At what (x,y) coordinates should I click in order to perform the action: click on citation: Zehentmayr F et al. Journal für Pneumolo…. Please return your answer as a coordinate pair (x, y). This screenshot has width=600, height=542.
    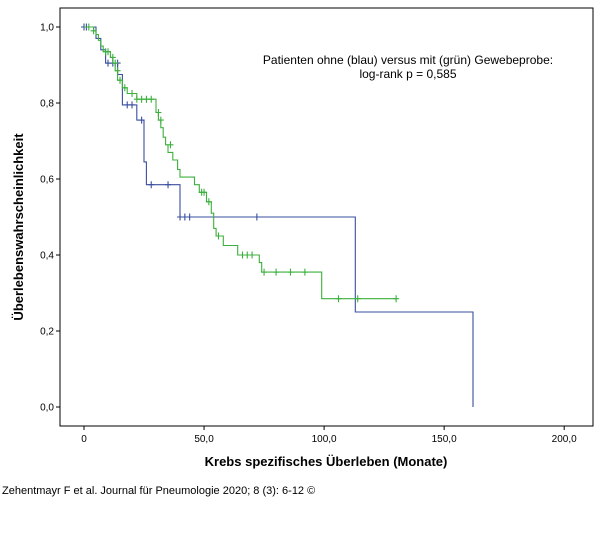
    Looking at the image, I should click on (159, 491).